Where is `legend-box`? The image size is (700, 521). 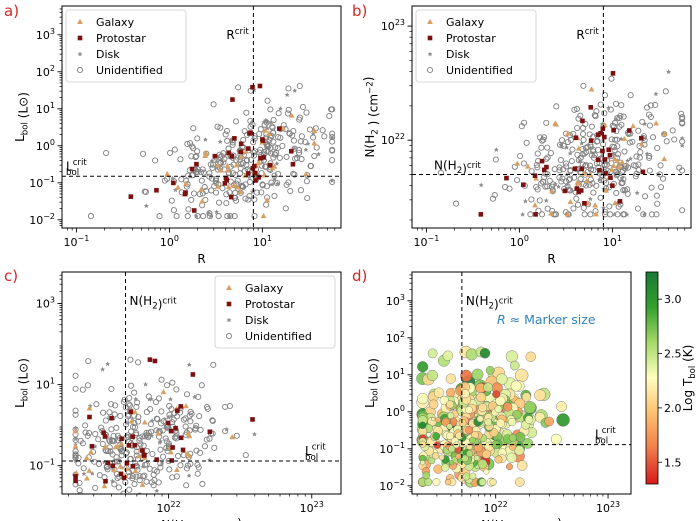
legend-box is located at coordinates (476, 46).